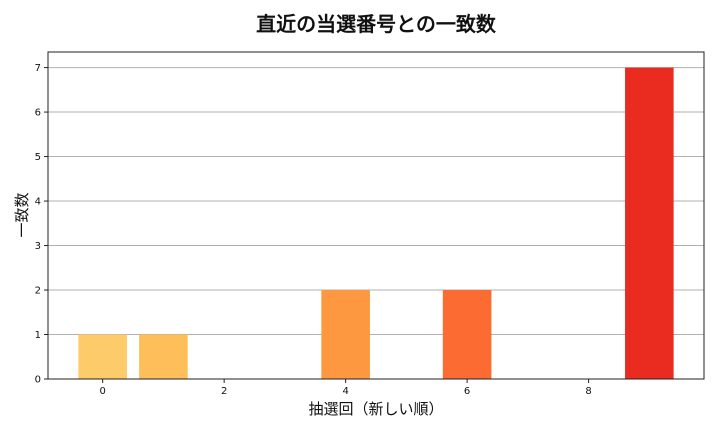 The width and height of the screenshot is (720, 432). What do you see at coordinates (41, 224) in the screenshot?
I see `y-axis: 0 1 2 3 4 5 6 7` at bounding box center [41, 224].